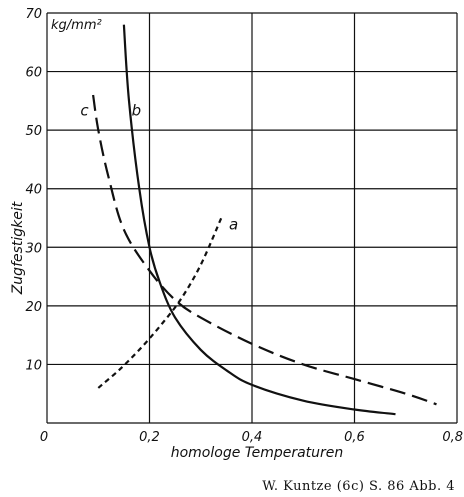 This screenshot has height=497, width=464. I want to click on series-c-label: c, so click(84, 111).